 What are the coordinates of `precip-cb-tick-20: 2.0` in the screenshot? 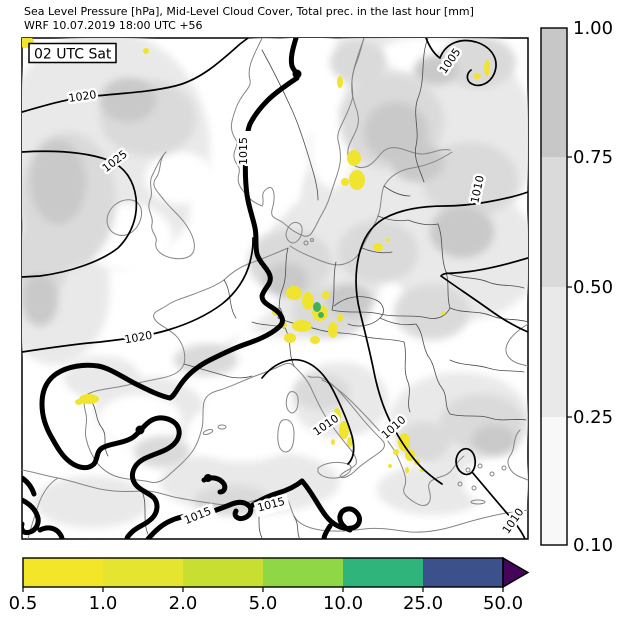 It's located at (183, 603).